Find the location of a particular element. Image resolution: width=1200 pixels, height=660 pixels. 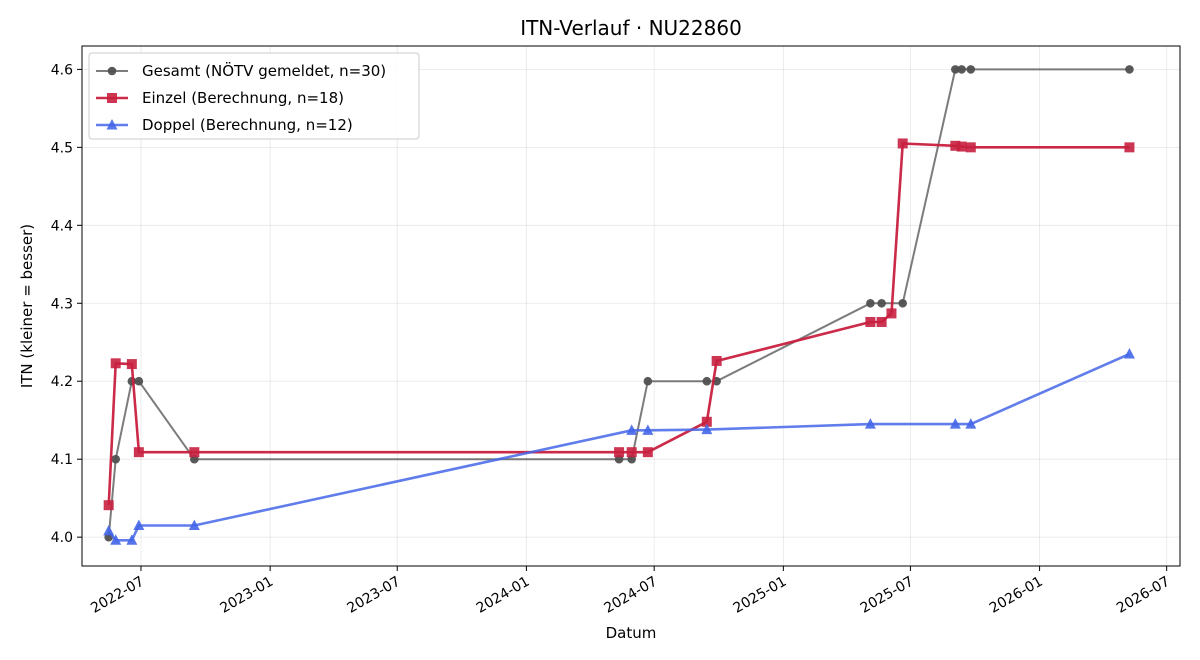

y-tick-label: 4.6 is located at coordinates (62, 70).